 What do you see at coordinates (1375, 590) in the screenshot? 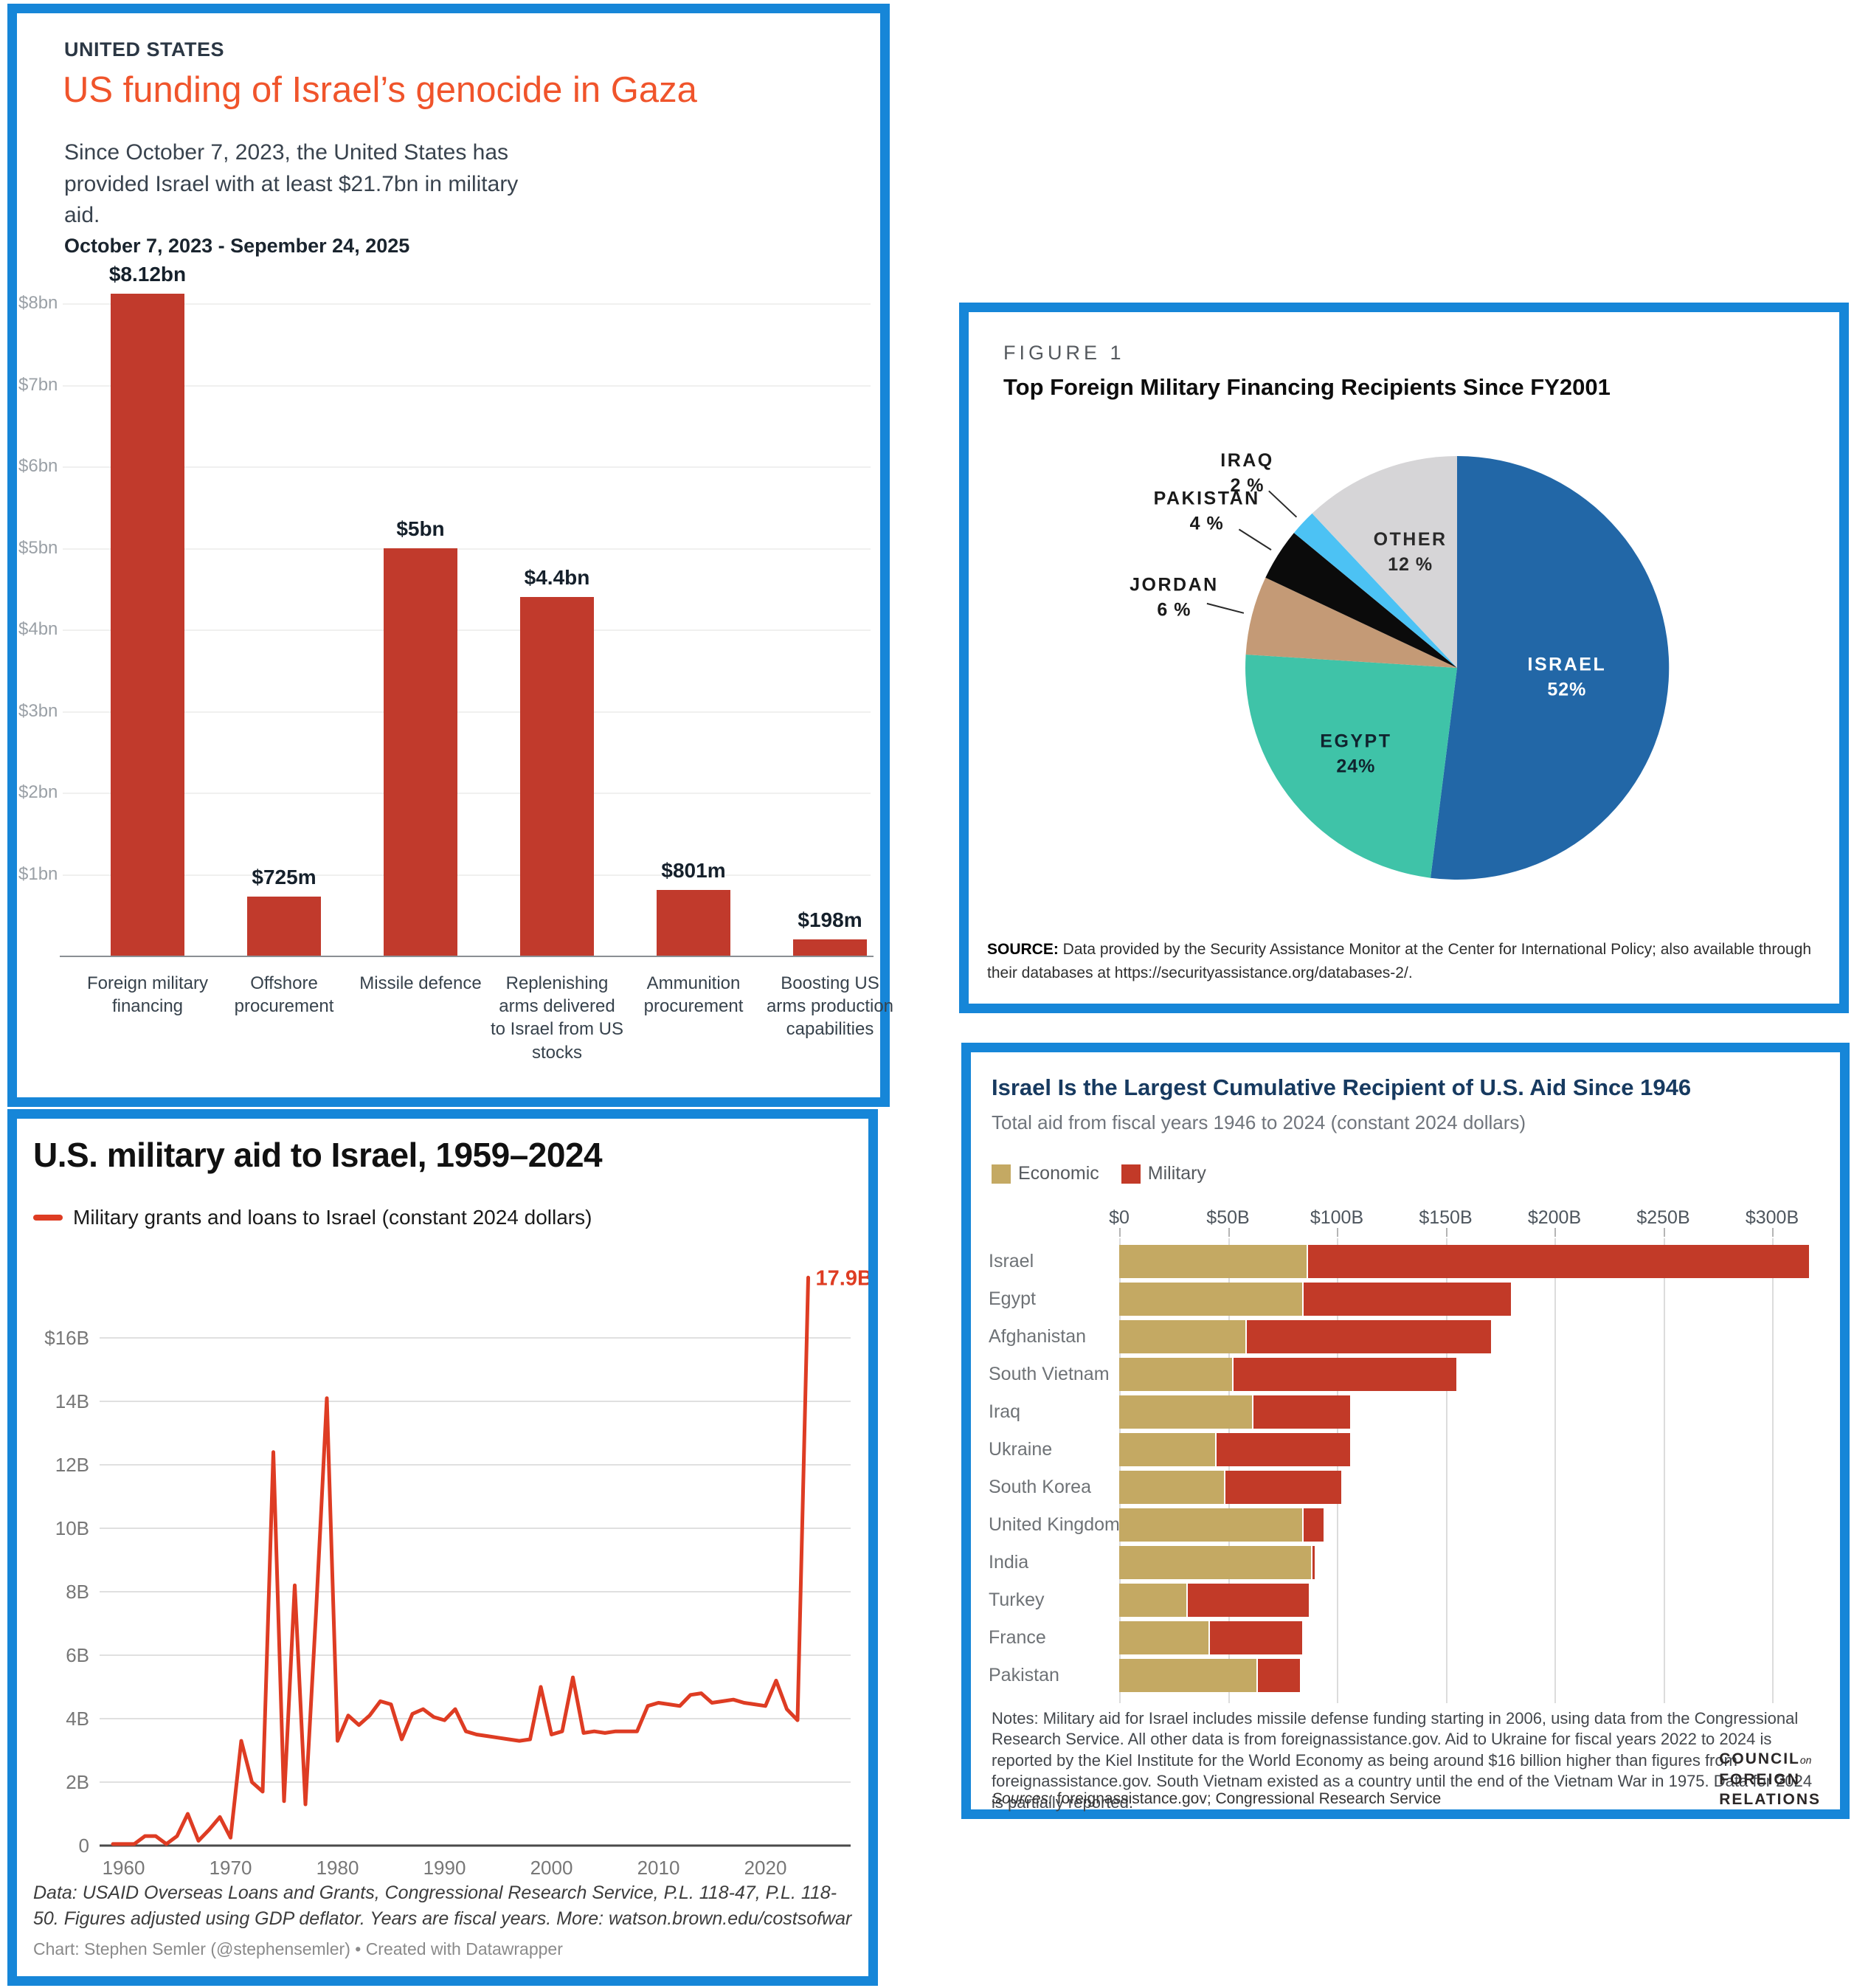
I see `pie-slice-iraq` at bounding box center [1375, 590].